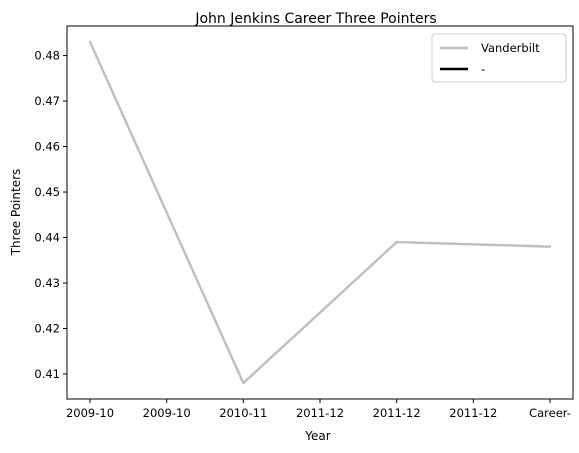 The height and width of the screenshot is (453, 579). Describe the element at coordinates (47, 101) in the screenshot. I see `y-tick-label: 0.47` at that location.